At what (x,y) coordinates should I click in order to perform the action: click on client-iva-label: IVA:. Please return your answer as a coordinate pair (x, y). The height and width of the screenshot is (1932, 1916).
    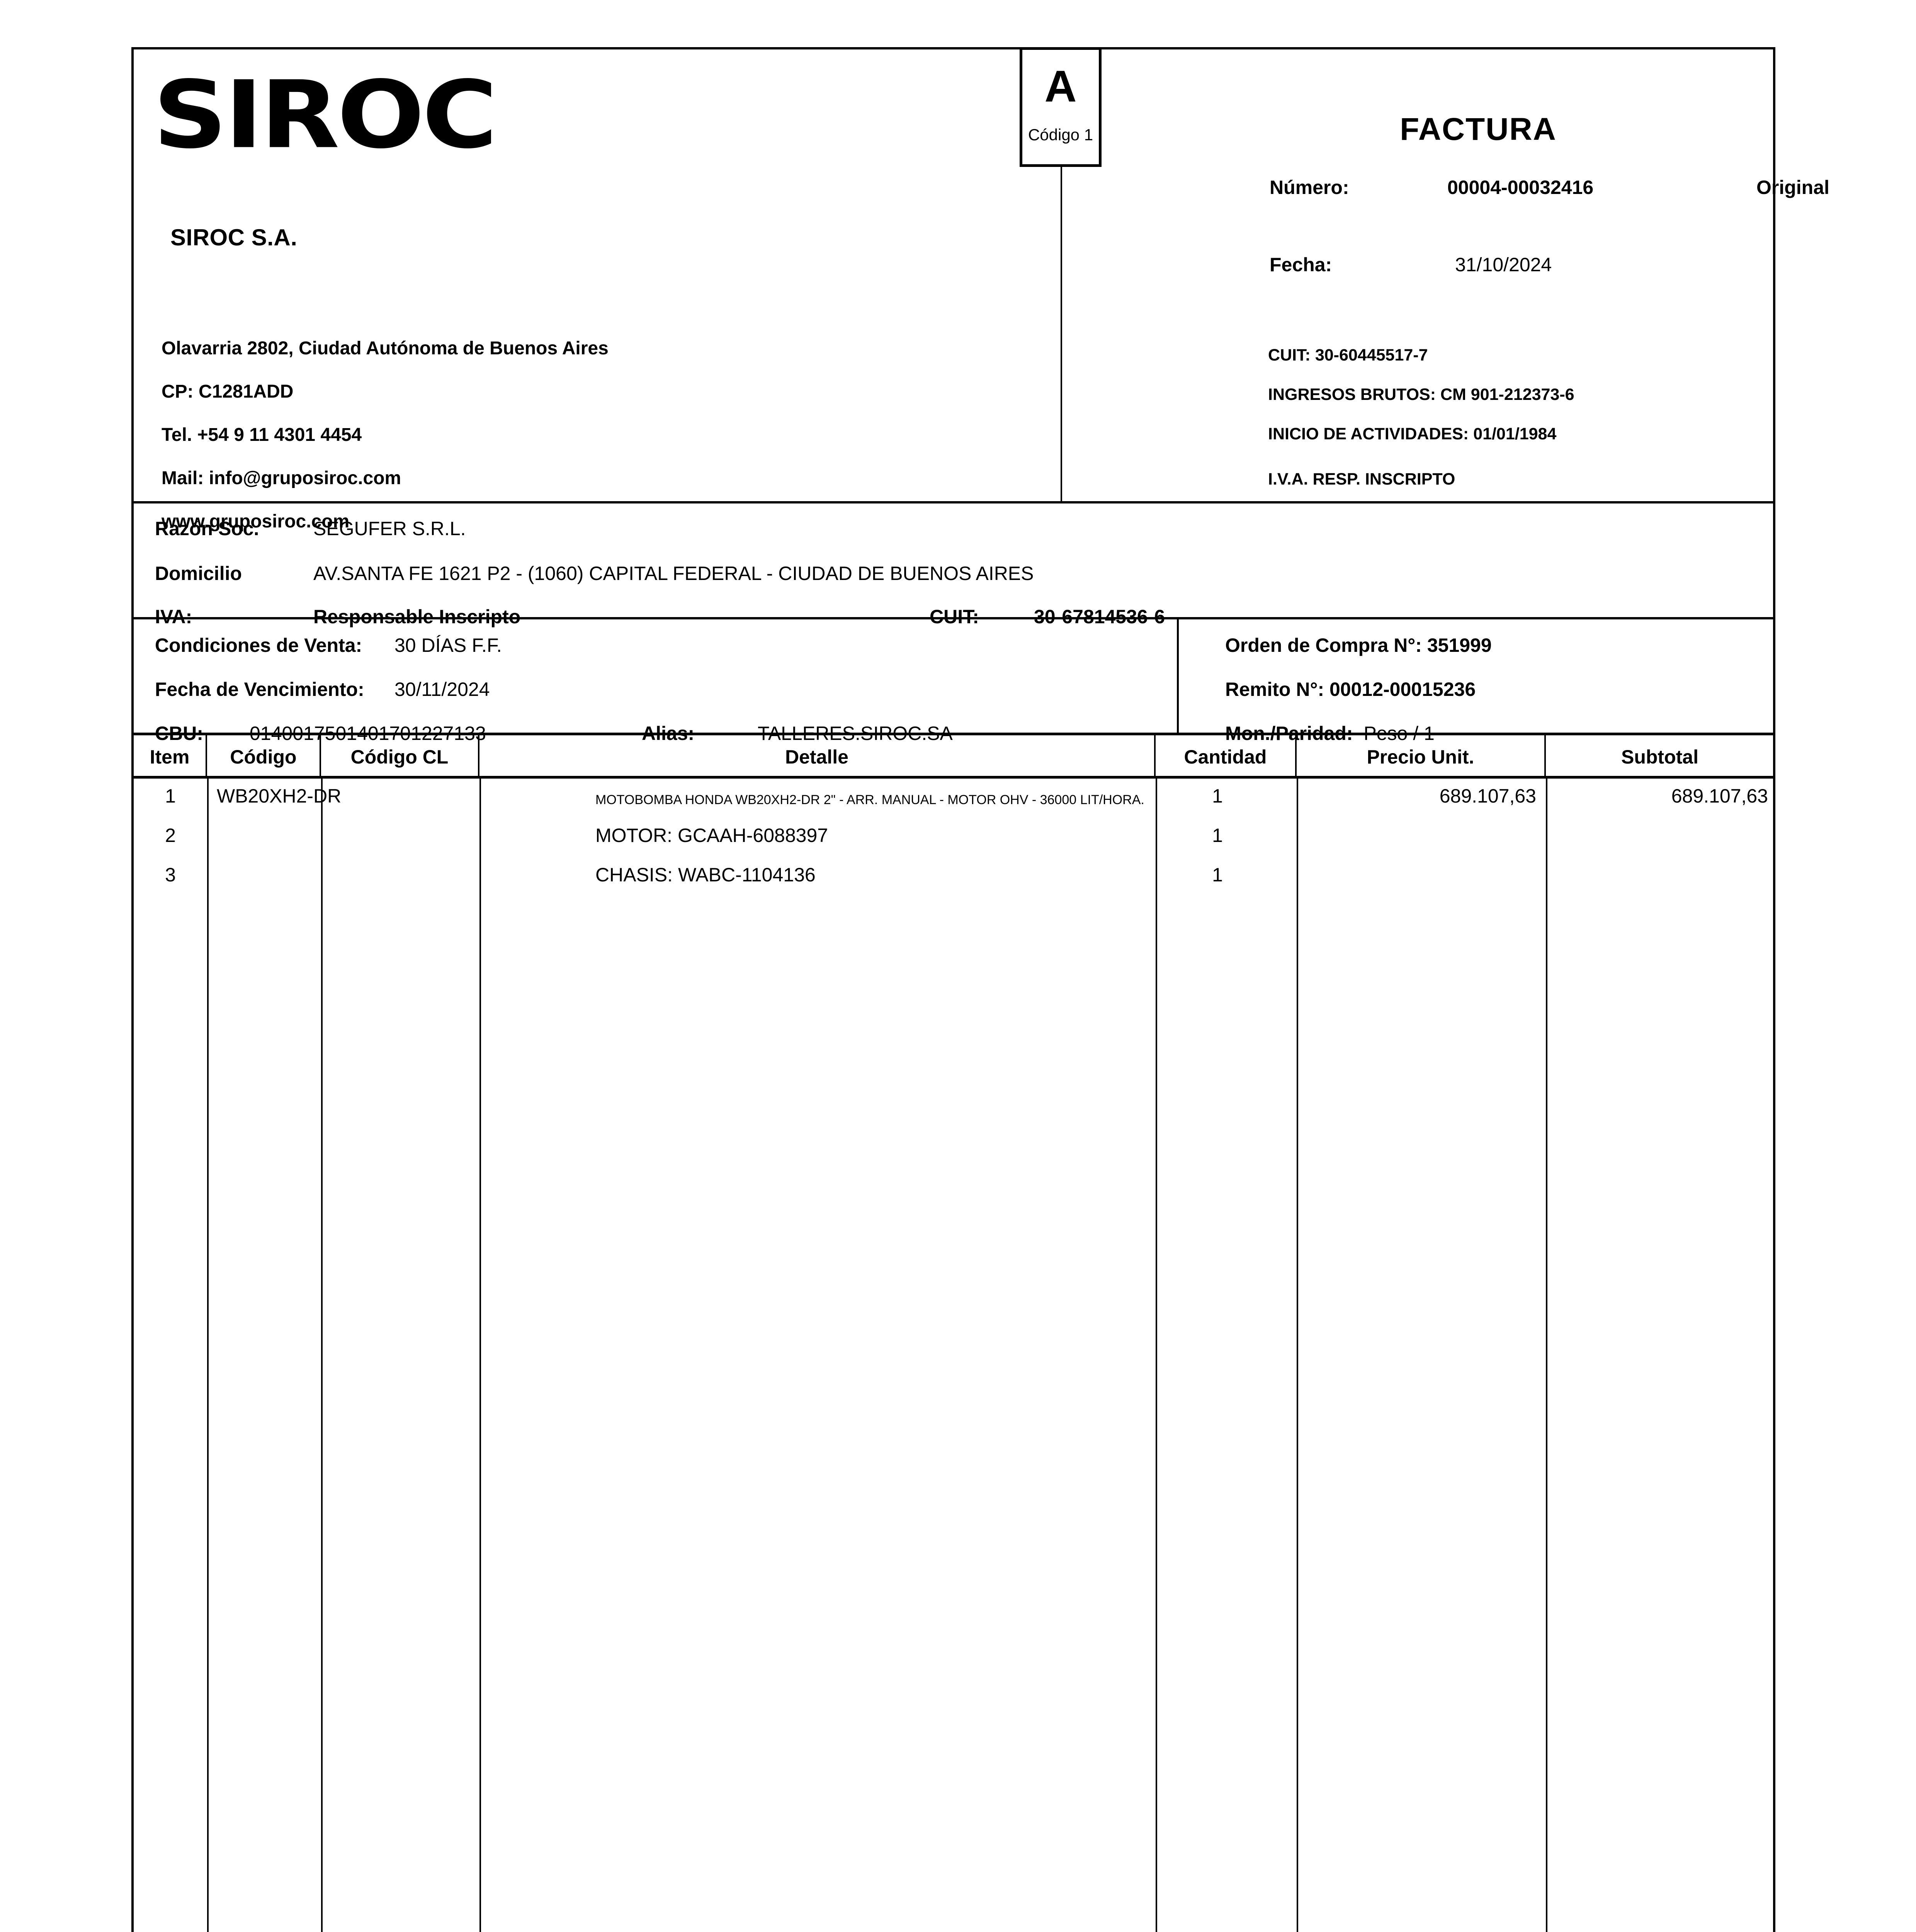
    Looking at the image, I should click on (173, 617).